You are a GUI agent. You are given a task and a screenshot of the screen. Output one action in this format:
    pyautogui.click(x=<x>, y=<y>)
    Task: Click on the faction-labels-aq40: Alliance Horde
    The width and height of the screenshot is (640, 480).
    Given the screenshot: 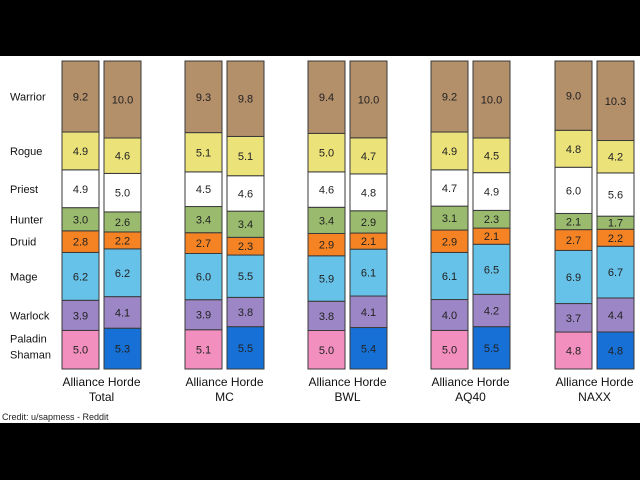 What is the action you would take?
    pyautogui.click(x=470, y=382)
    